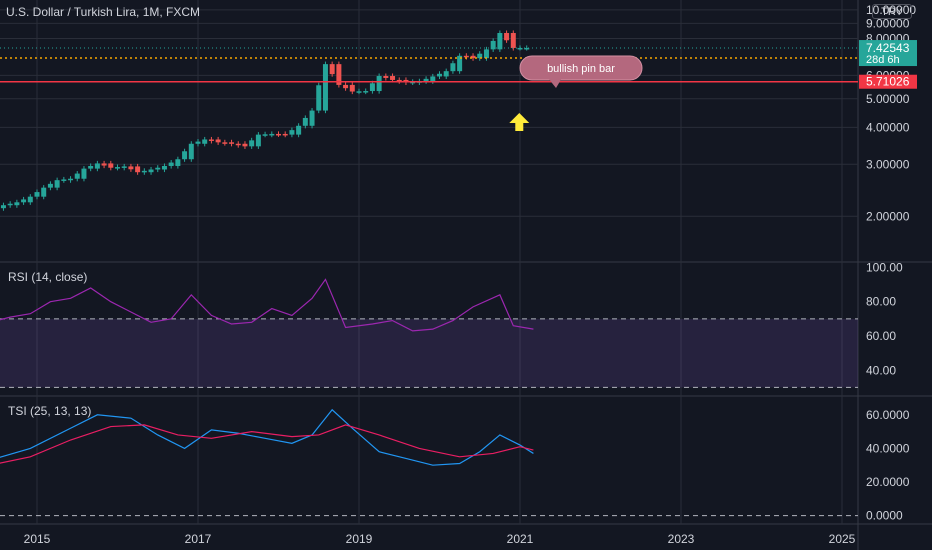  Describe the element at coordinates (842, 539) in the screenshot. I see `time-tick-label: 2025` at that location.